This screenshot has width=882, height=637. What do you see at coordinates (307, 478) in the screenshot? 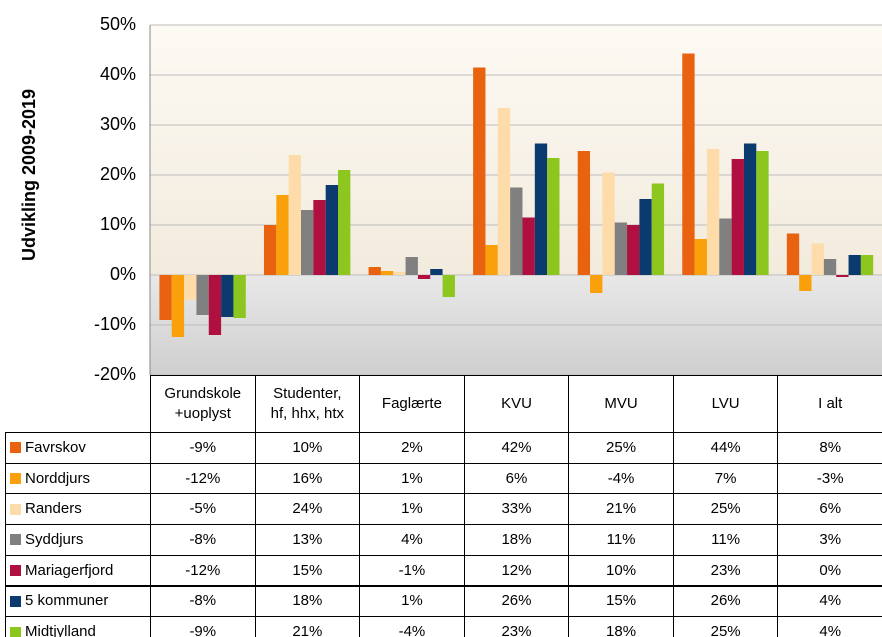
I see `data-label: 16%` at bounding box center [307, 478].